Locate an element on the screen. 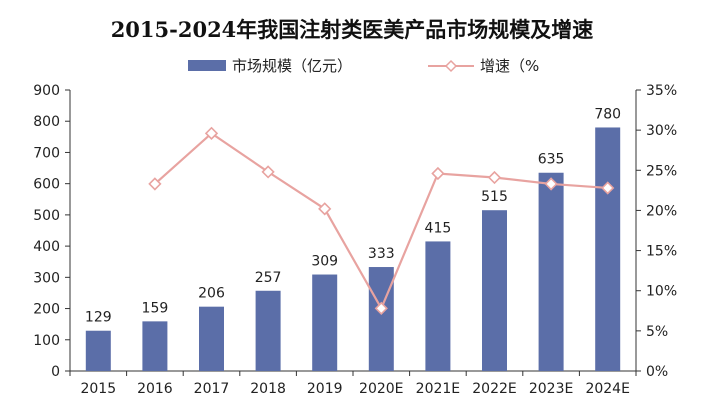  y-left-tick-label: 900 is located at coordinates (46, 91).